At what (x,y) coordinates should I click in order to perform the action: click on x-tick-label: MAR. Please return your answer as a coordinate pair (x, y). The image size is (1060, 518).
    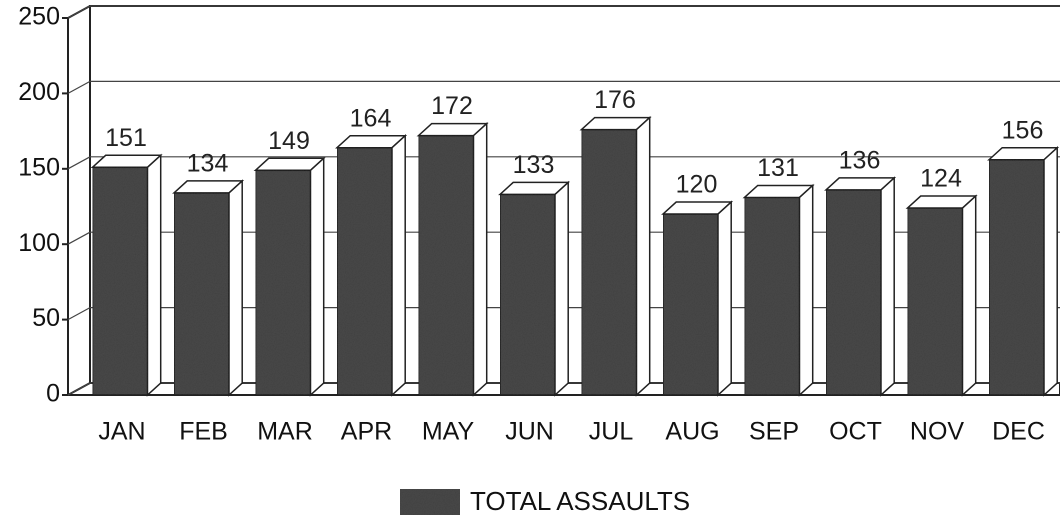
    Looking at the image, I should click on (285, 432).